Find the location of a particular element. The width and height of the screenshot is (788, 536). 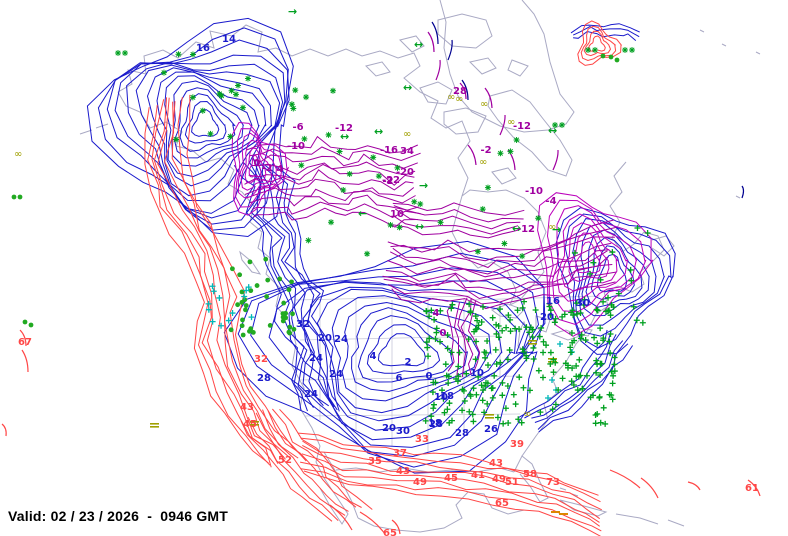

contour-label: 10 is located at coordinates (397, 214).